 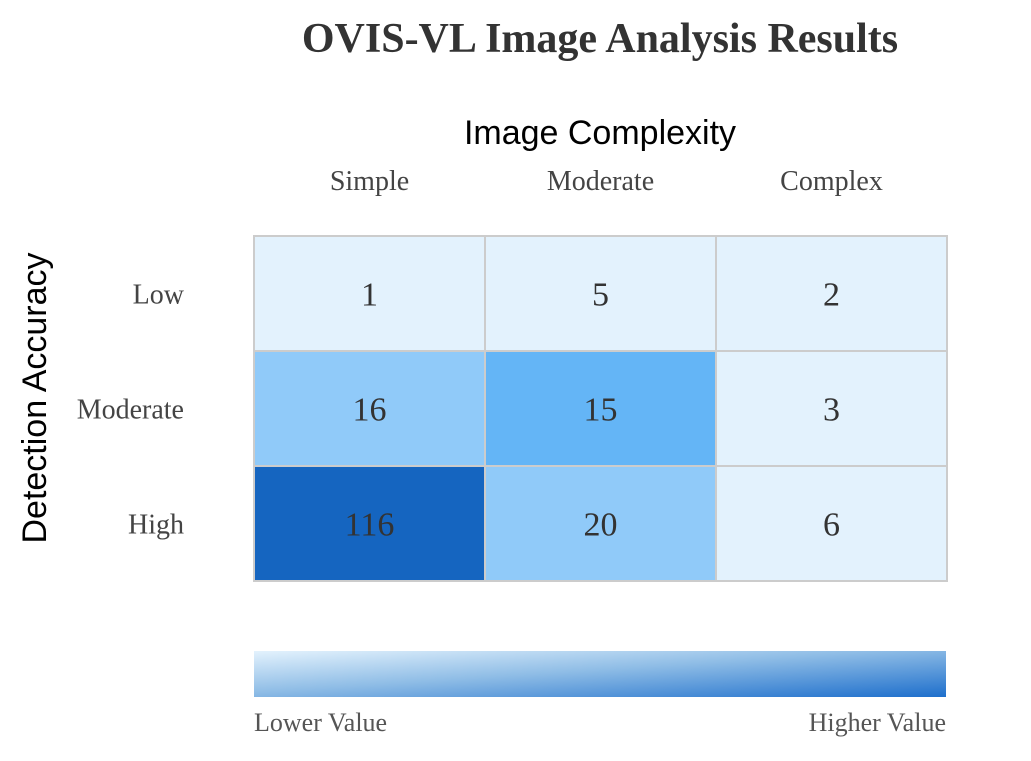 What do you see at coordinates (35, 397) in the screenshot?
I see `y-axis-title: Detection Accuracy` at bounding box center [35, 397].